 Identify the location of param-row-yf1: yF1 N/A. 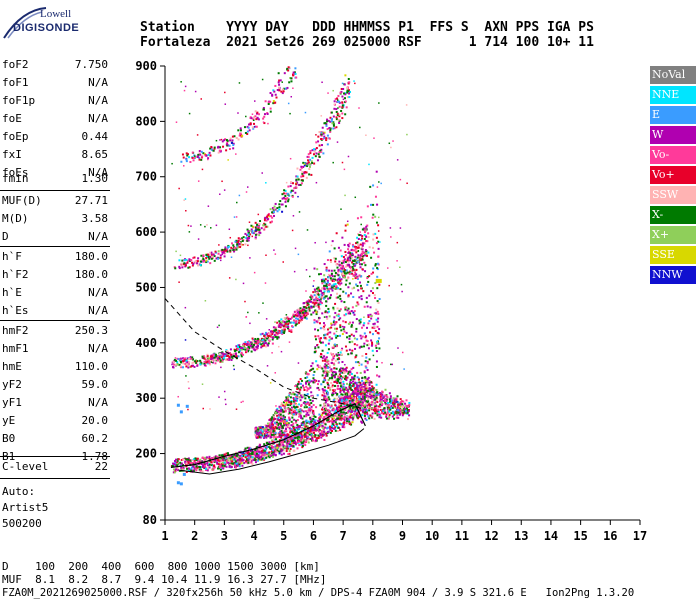
(55, 403).